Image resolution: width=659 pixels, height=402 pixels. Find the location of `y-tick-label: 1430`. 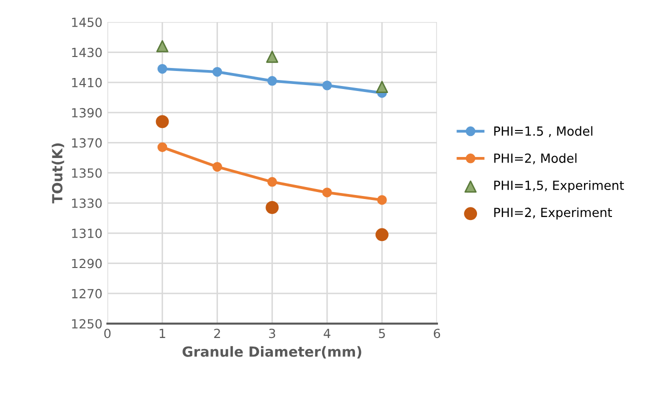

y-tick-label: 1430 is located at coordinates (87, 53).